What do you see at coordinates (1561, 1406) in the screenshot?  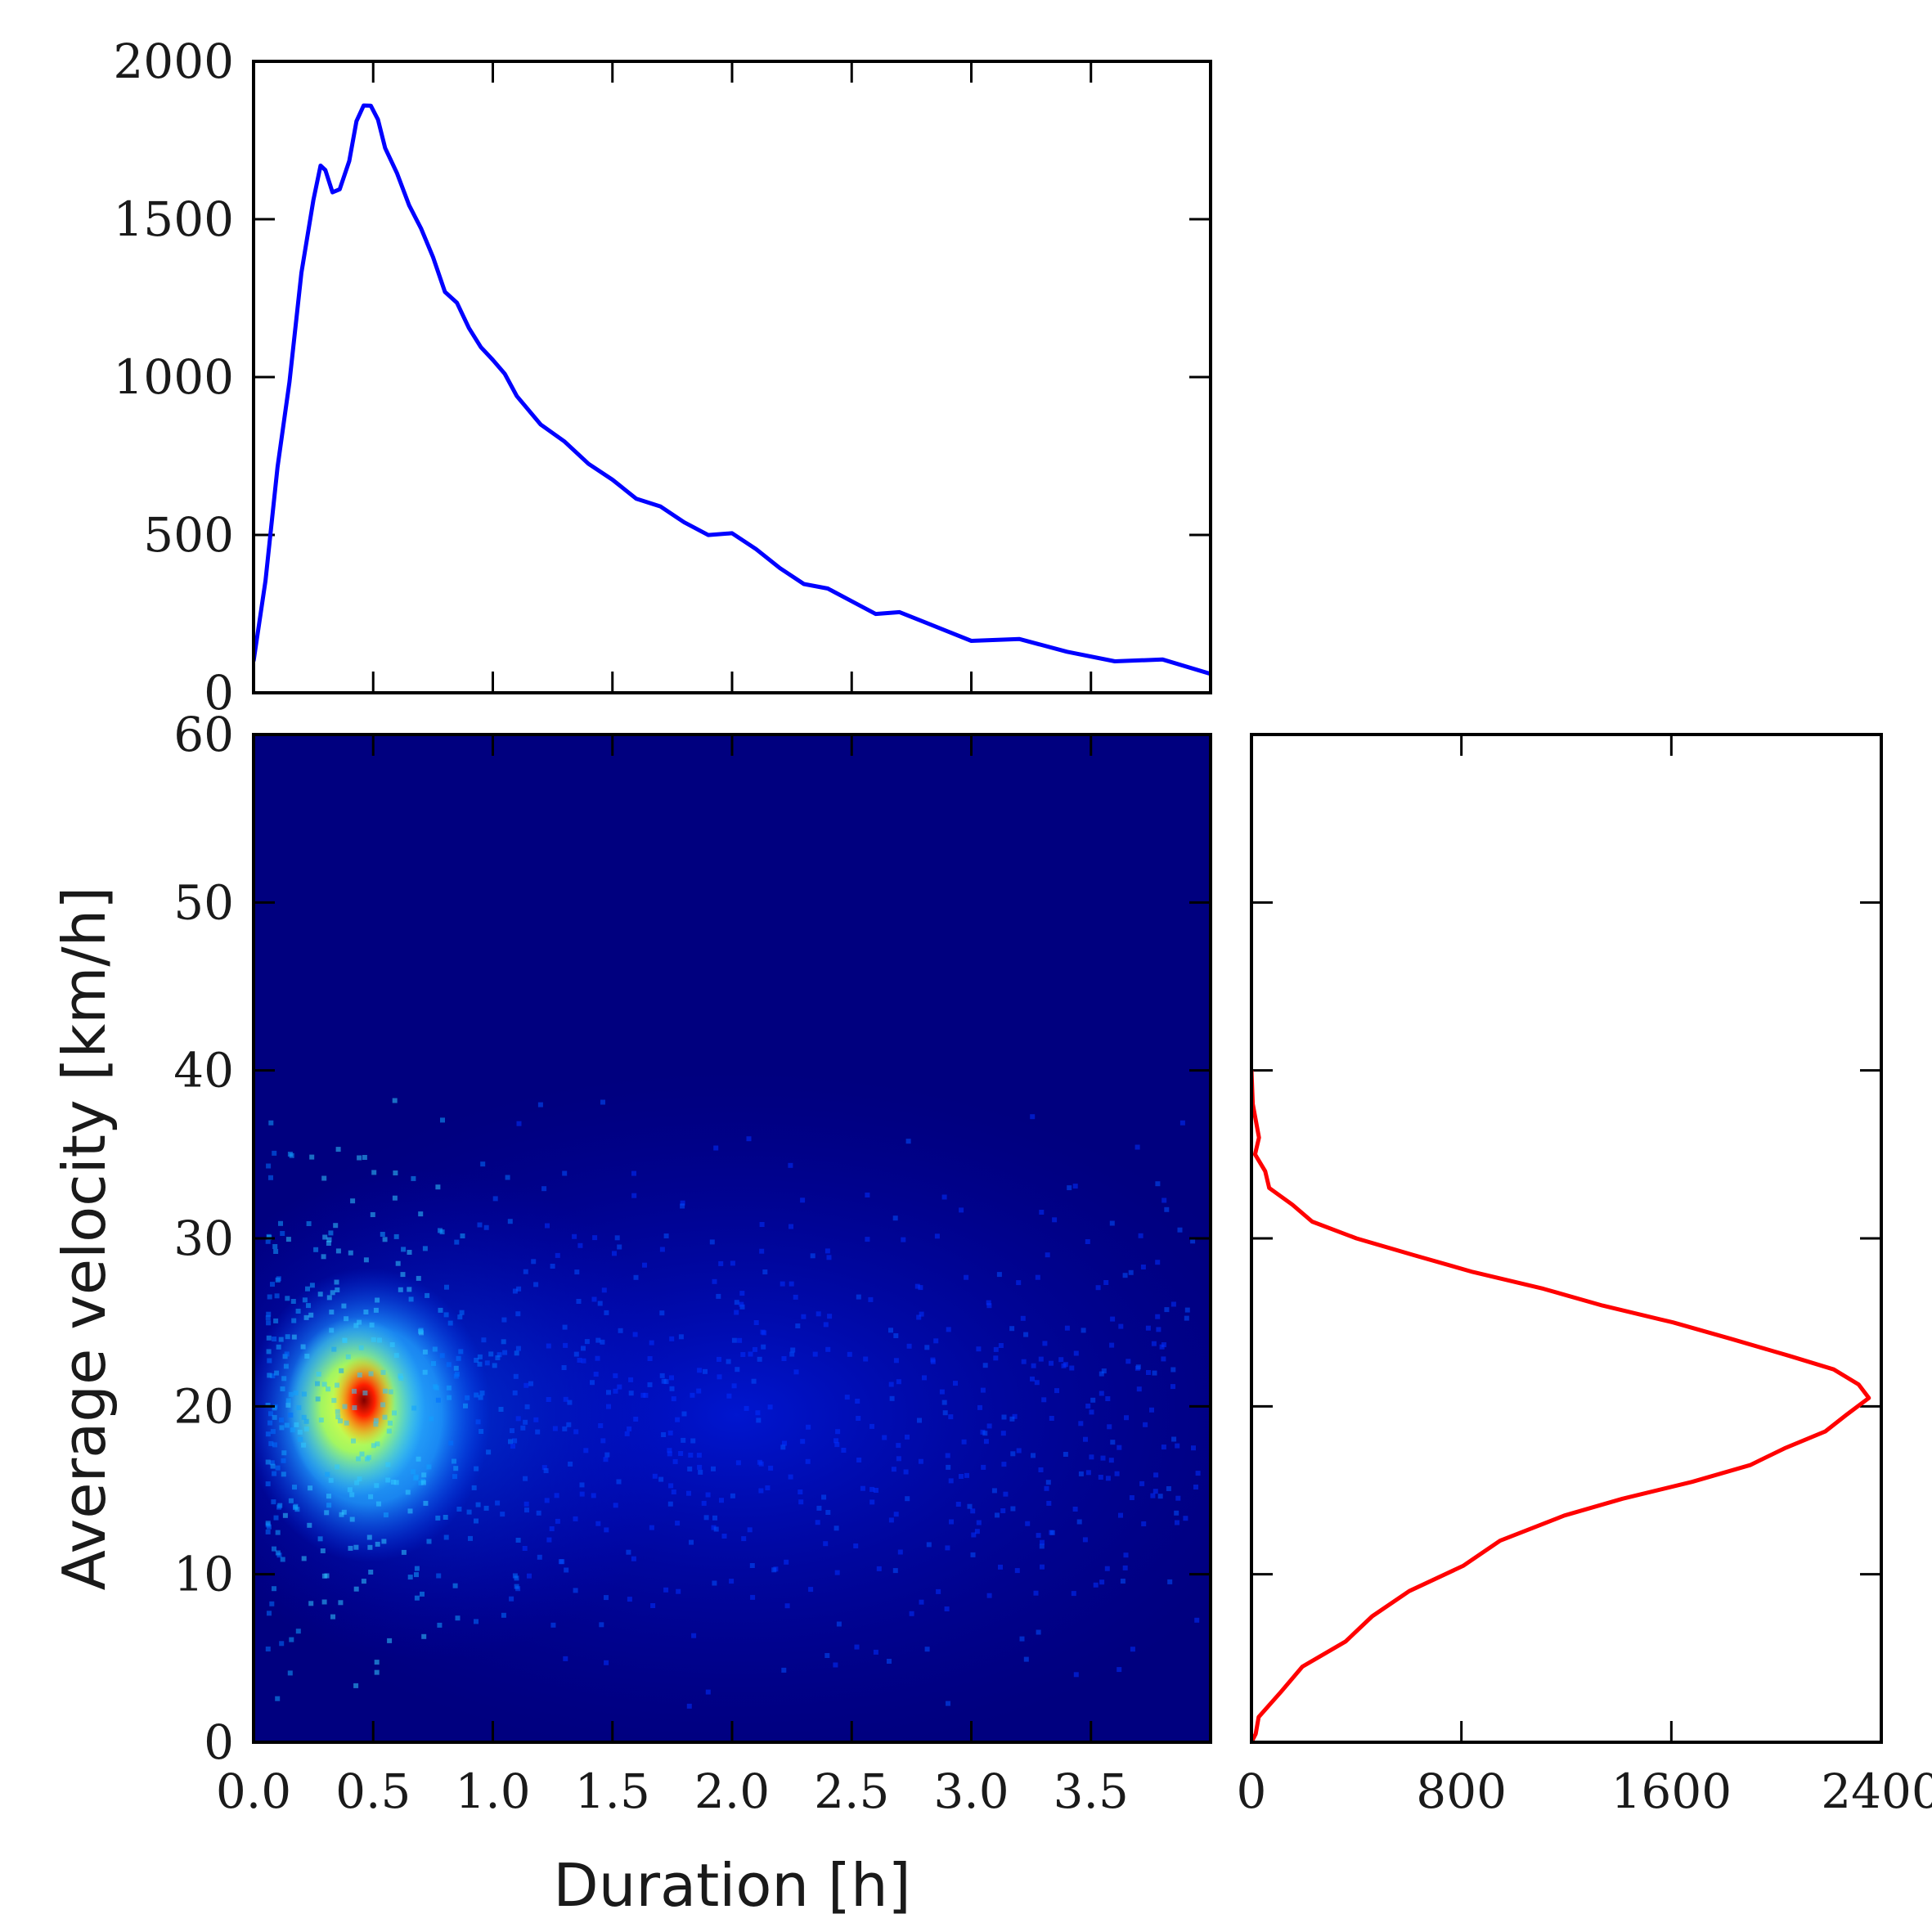 I see `velocity-histogram-line` at bounding box center [1561, 1406].